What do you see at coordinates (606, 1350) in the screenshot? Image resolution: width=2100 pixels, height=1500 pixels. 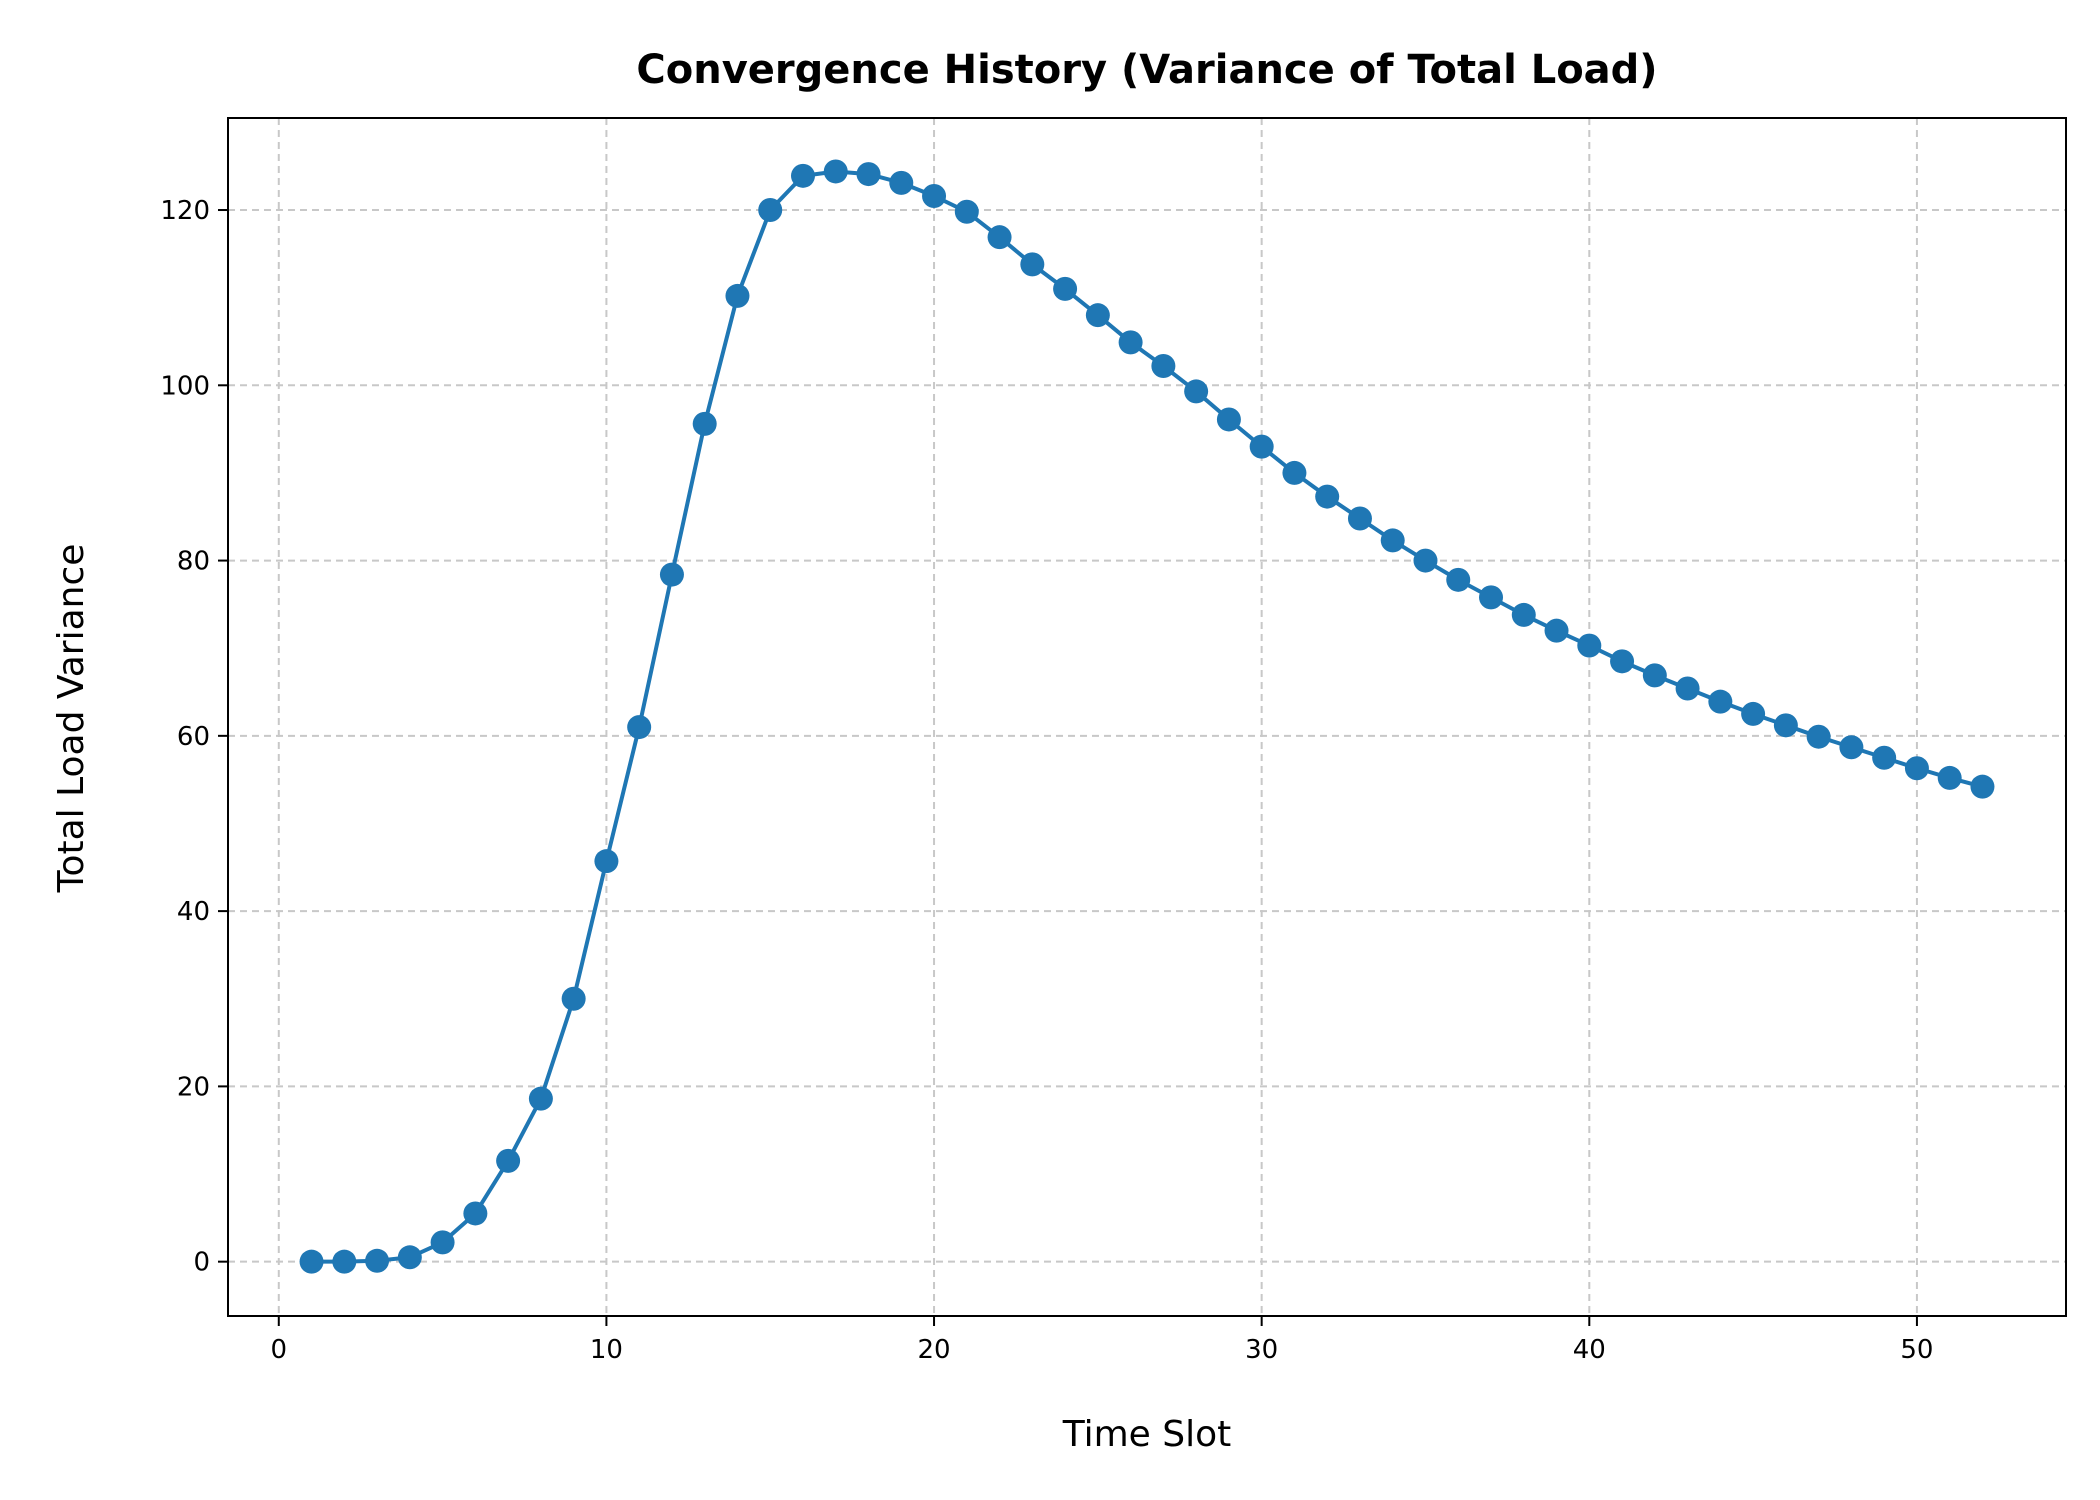 I see `x-tick-label: 10` at bounding box center [606, 1350].